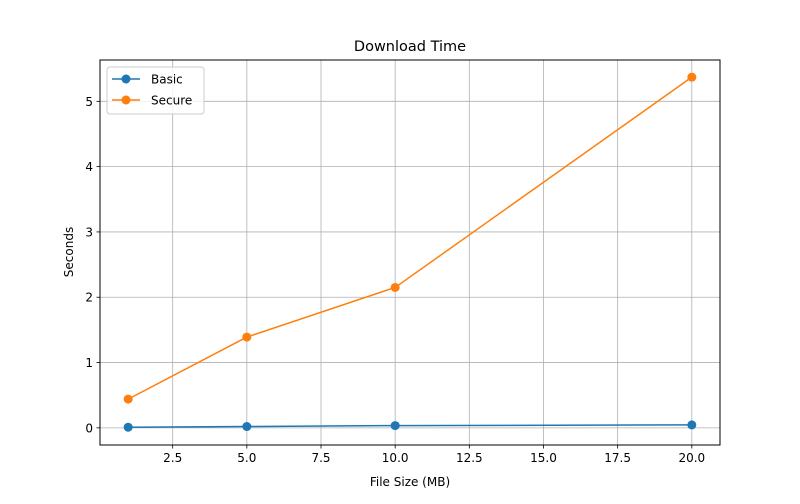  I want to click on x-tick-label: 2.5, so click(172, 458).